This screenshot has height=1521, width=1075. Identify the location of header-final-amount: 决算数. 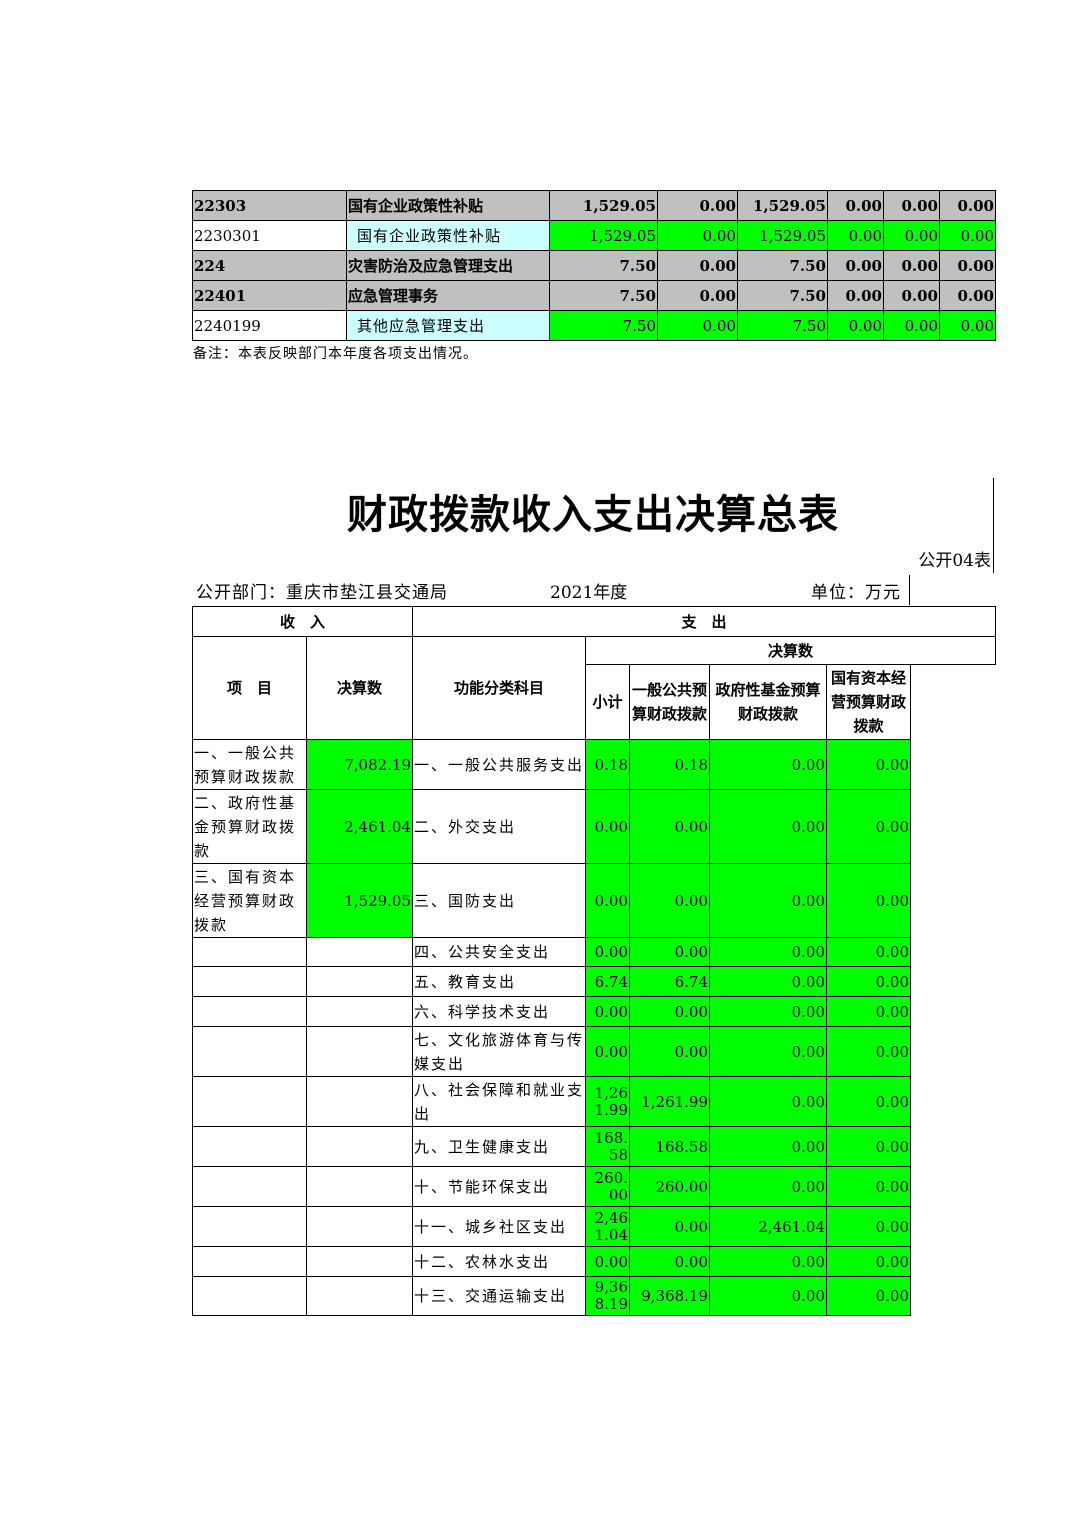
(791, 650).